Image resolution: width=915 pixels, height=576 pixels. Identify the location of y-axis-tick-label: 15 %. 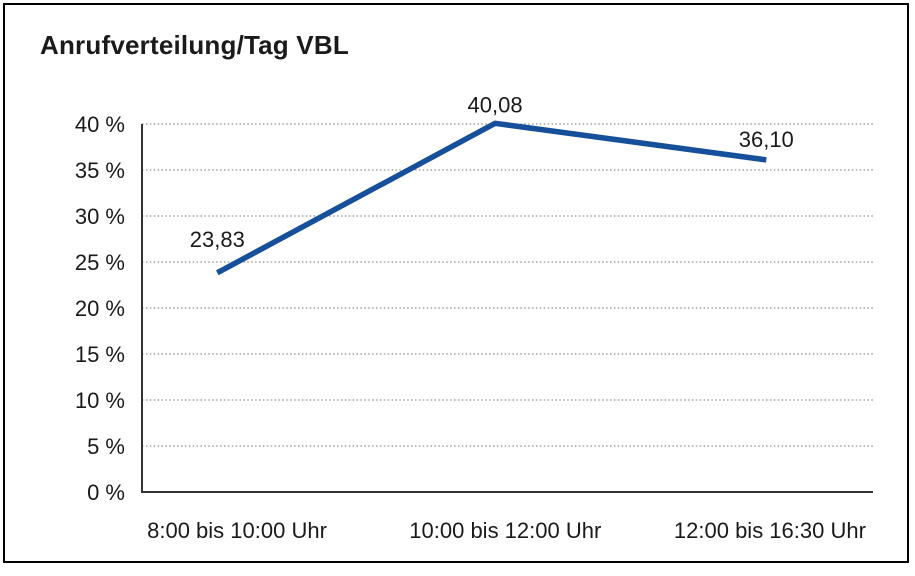
(100, 354).